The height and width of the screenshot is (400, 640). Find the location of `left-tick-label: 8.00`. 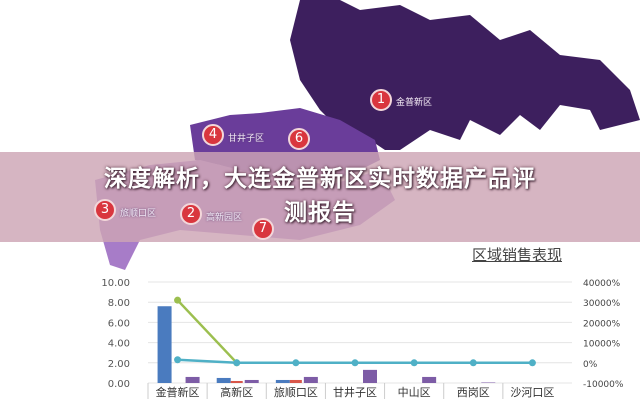

left-tick-label: 8.00 is located at coordinates (119, 303).